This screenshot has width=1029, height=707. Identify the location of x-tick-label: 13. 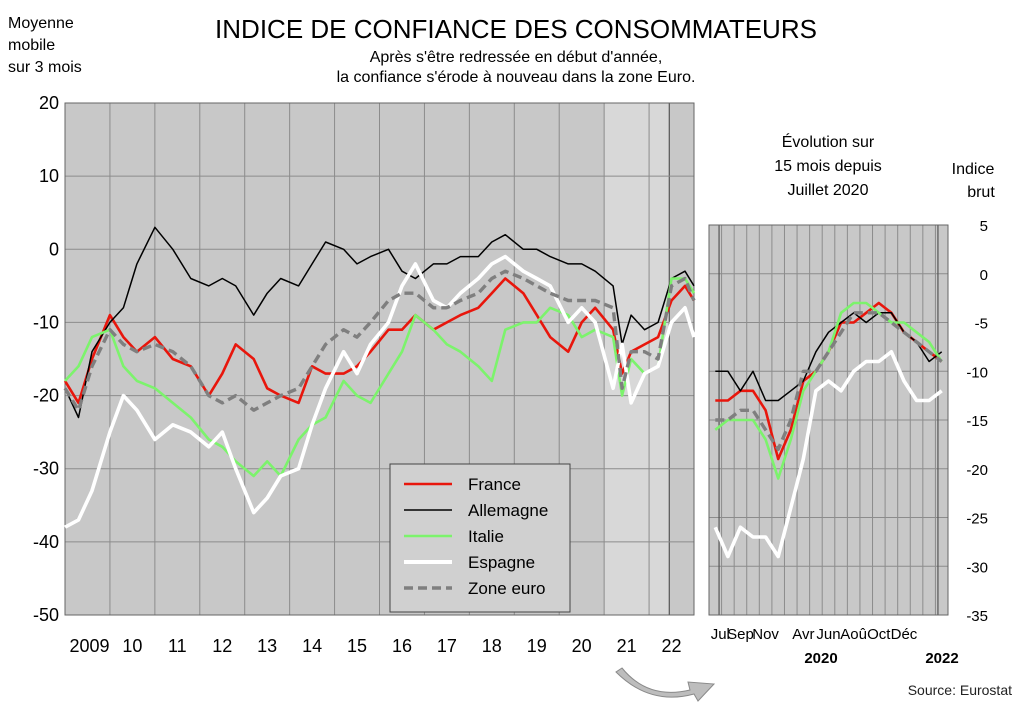
(267, 646).